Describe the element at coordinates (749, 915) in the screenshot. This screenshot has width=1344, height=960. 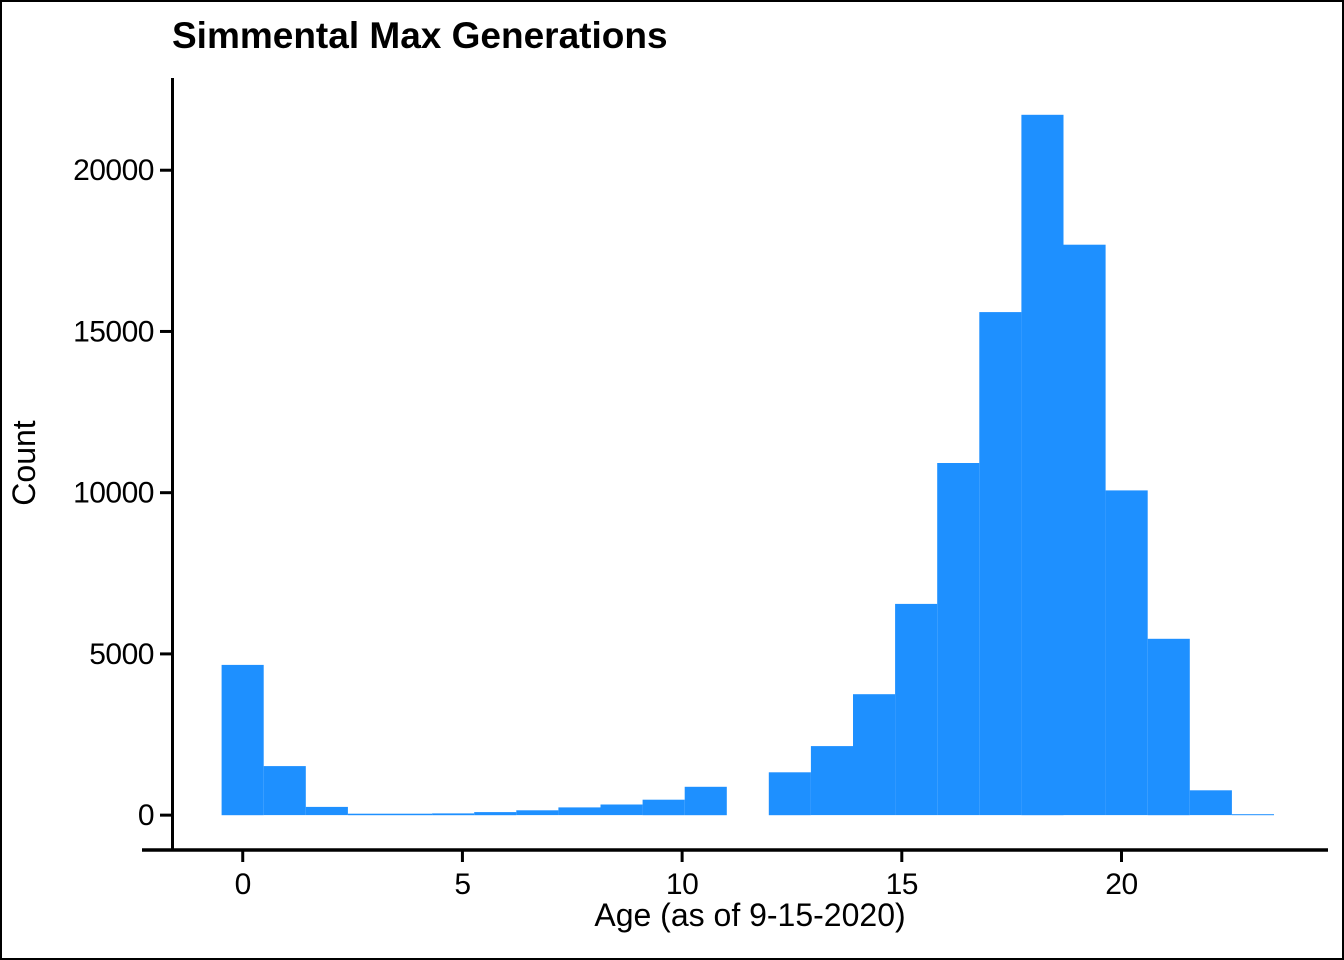
I see `x-axis-label: Age (as of 9-15-2020)` at that location.